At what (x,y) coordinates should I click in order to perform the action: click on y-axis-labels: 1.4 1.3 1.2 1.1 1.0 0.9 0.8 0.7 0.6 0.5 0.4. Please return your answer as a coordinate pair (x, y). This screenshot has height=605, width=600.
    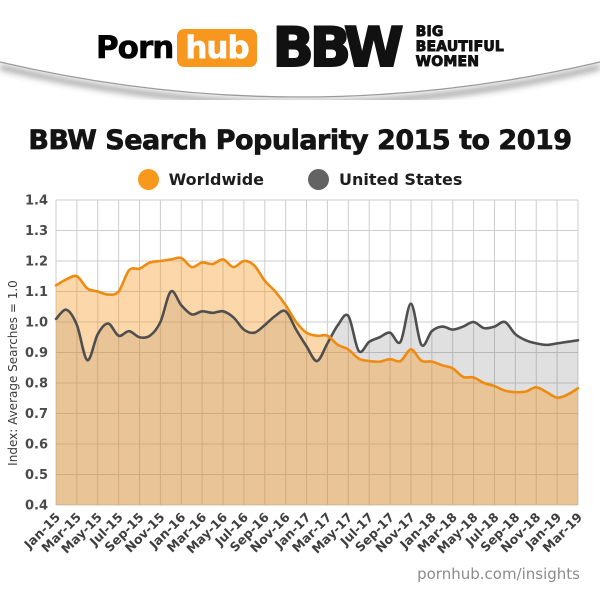
    Looking at the image, I should click on (36, 354).